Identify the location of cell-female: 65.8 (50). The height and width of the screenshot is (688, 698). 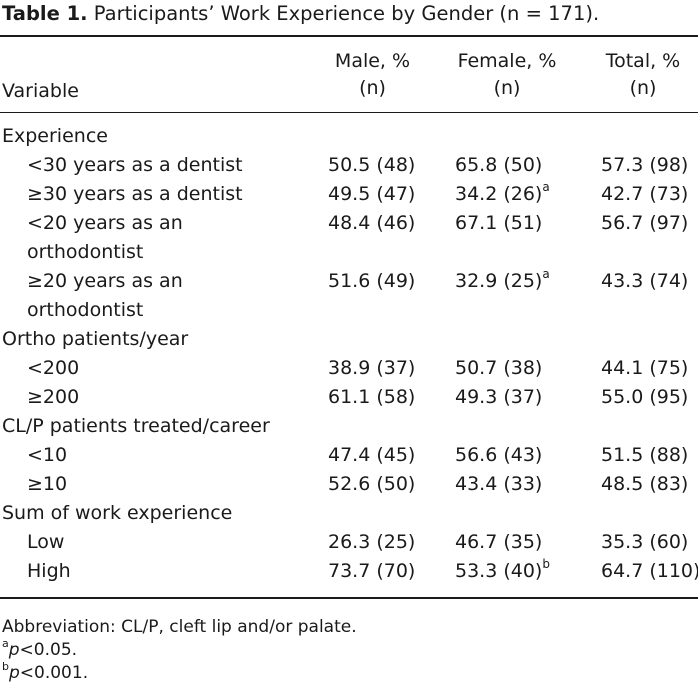
(498, 165).